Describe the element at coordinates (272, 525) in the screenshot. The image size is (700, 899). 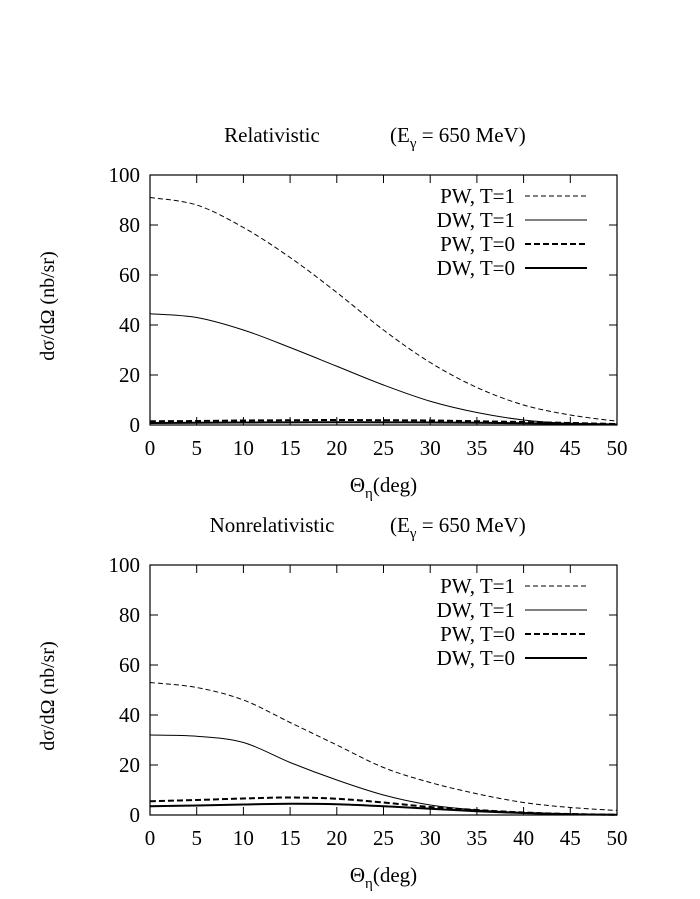
I see `chart-title: Nonrelativistic` at that location.